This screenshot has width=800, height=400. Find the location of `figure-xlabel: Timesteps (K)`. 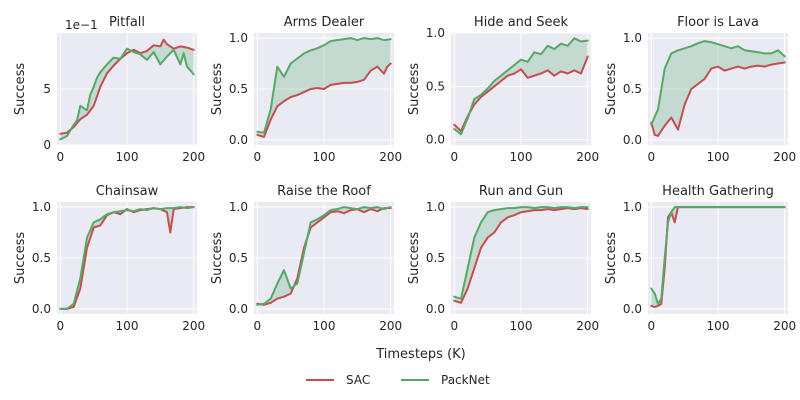

figure-xlabel: Timesteps (K) is located at coordinates (420, 354).